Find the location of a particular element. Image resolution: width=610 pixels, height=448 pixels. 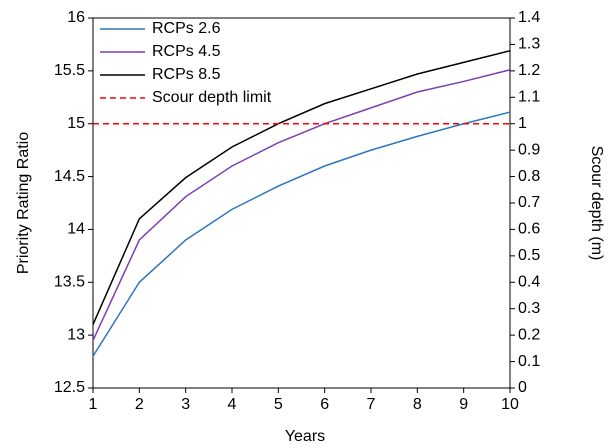

x-tick-label: 10 is located at coordinates (510, 404).